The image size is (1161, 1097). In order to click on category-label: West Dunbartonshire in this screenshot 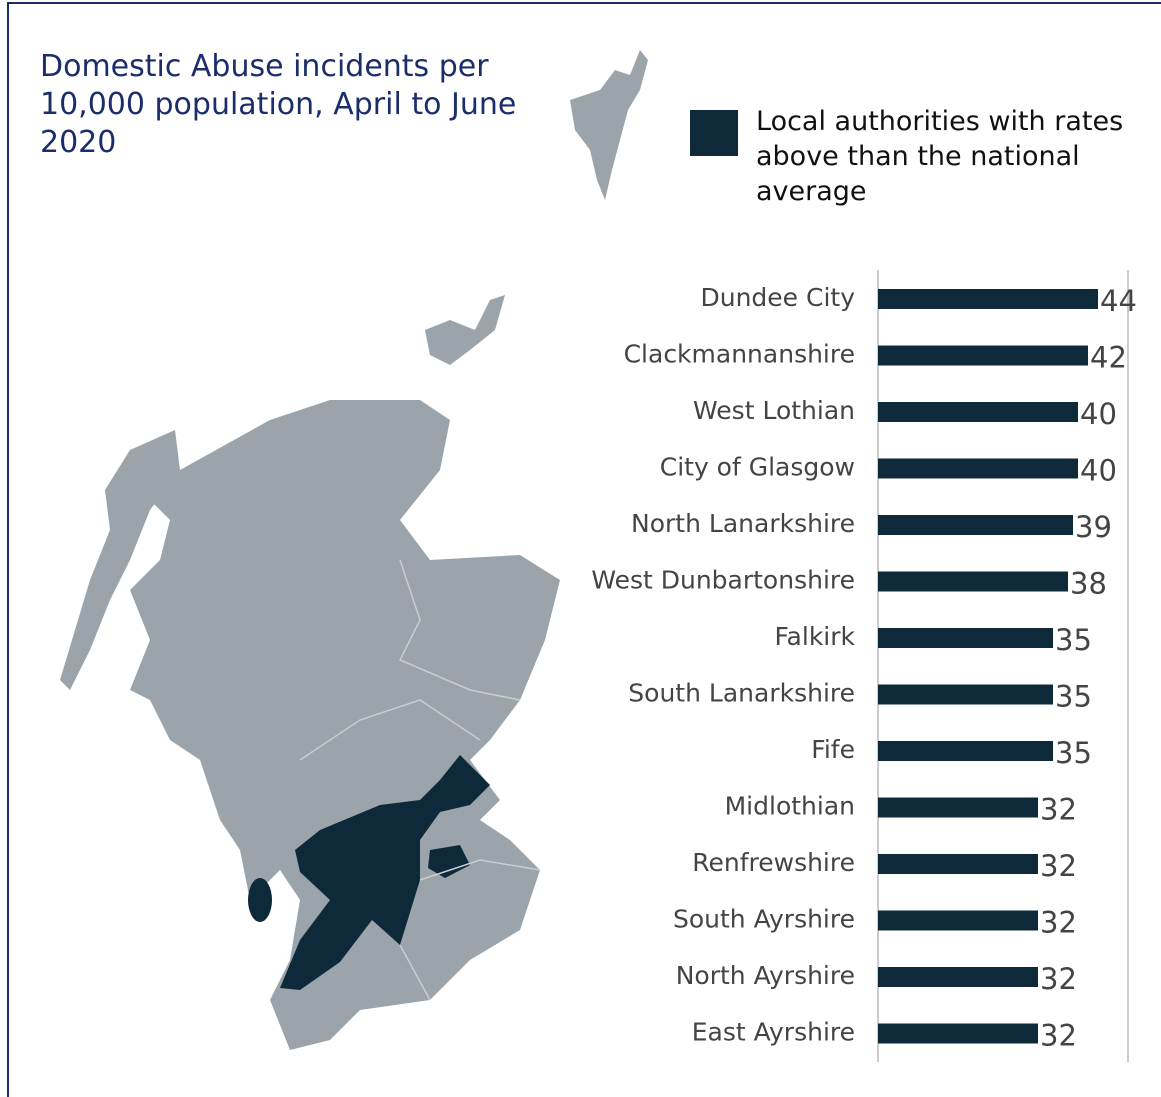, I will do `click(723, 580)`.